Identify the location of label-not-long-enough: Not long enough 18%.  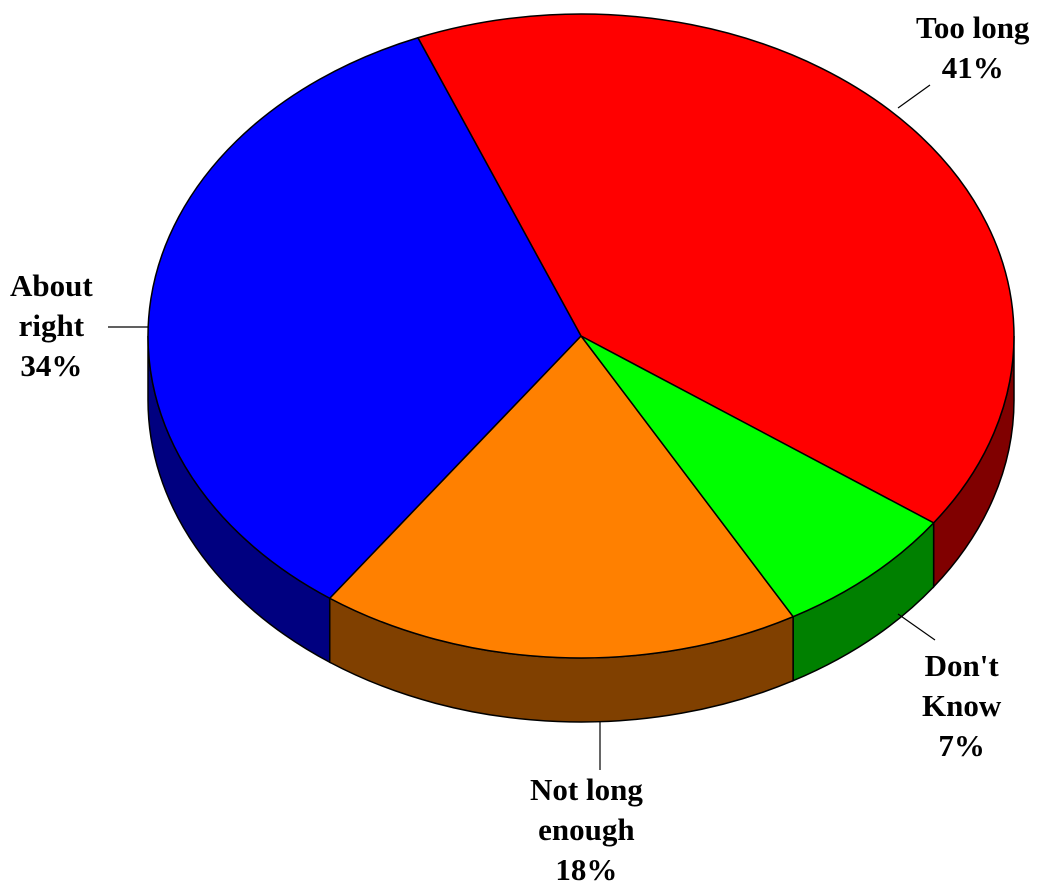
(586, 830).